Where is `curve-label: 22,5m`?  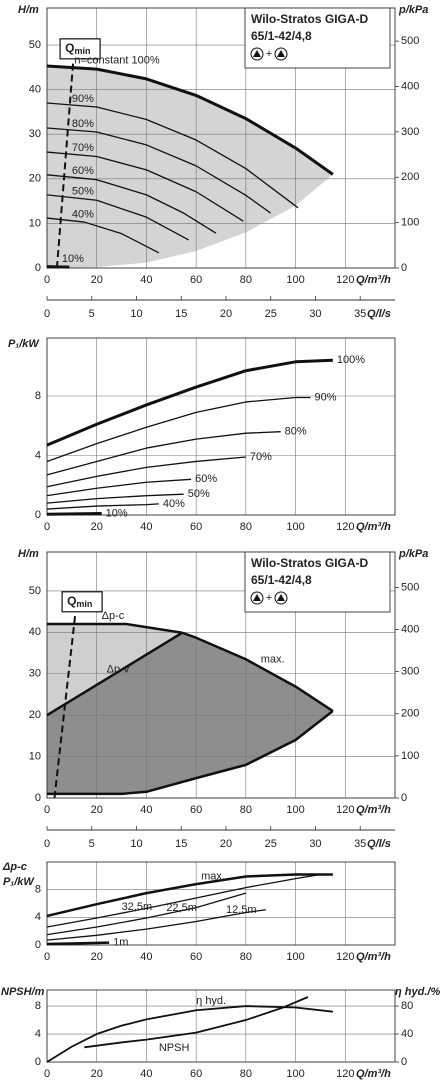 curve-label: 22,5m is located at coordinates (181, 908).